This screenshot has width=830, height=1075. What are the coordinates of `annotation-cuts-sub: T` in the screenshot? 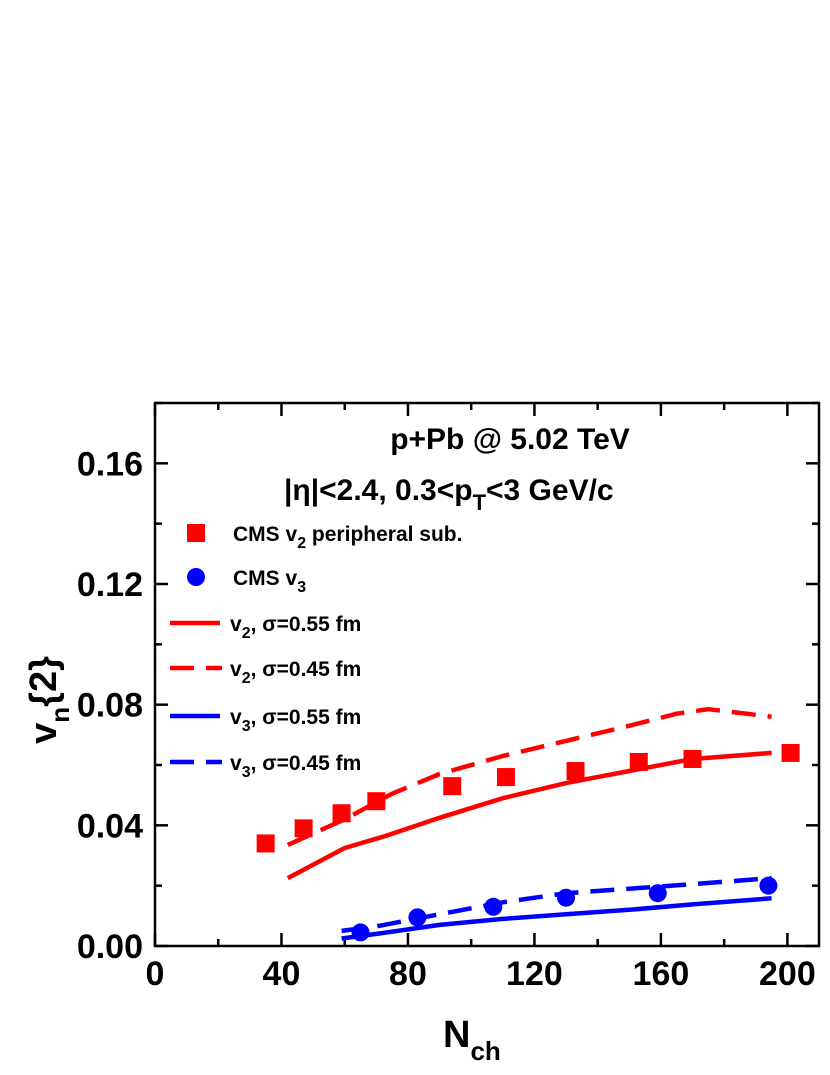 It's located at (480, 502).